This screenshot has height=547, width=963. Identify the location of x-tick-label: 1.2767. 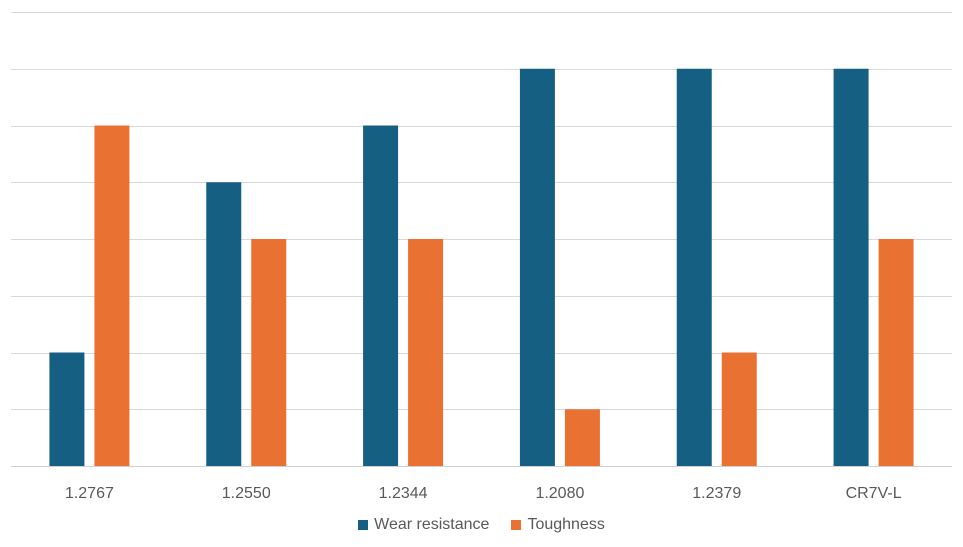
(89, 493).